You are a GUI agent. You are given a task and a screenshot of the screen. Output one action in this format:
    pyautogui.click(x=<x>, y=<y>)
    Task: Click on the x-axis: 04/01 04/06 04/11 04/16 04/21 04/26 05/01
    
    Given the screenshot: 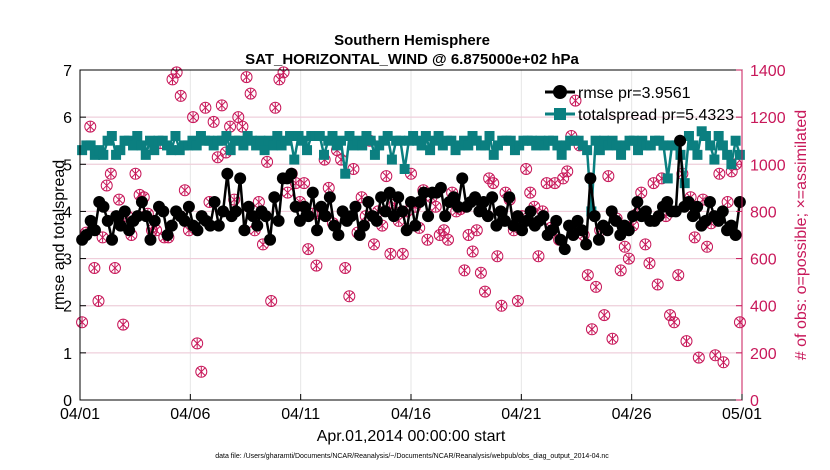 What is the action you would take?
    pyautogui.click(x=411, y=408)
    